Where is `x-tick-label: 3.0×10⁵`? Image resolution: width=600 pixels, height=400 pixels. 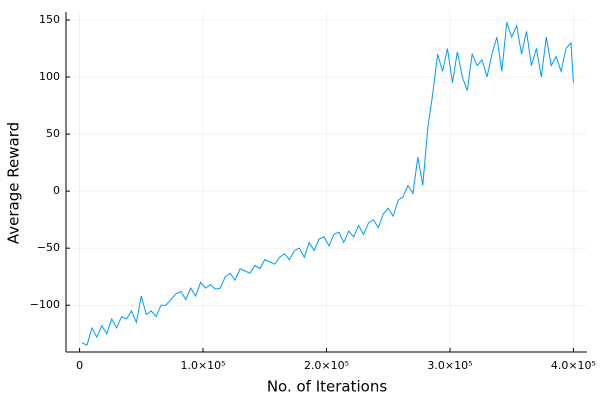
x-tick-label: 3.0×10⁵ is located at coordinates (449, 365).